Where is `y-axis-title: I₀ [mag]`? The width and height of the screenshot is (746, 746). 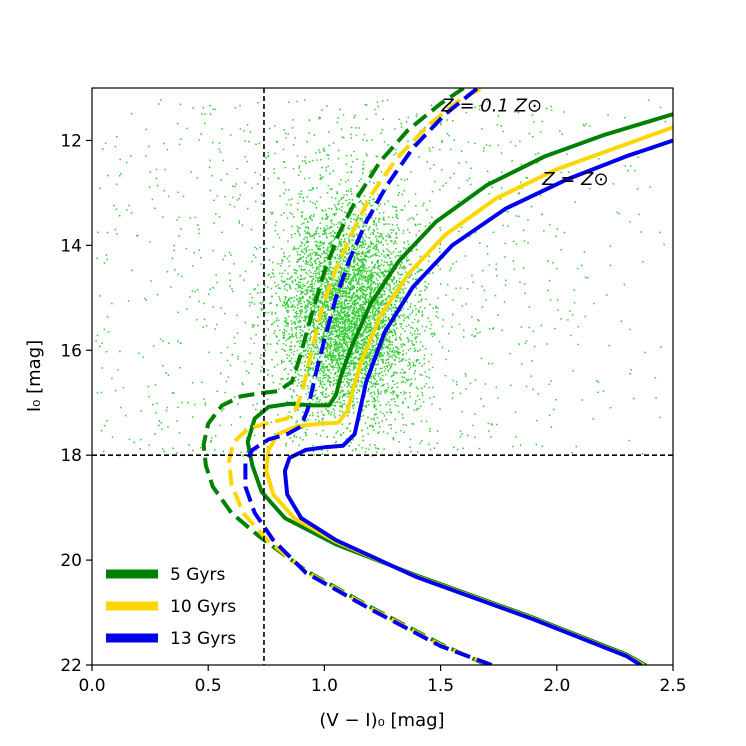
y-axis-title: I₀ [mag] is located at coordinates (34, 376).